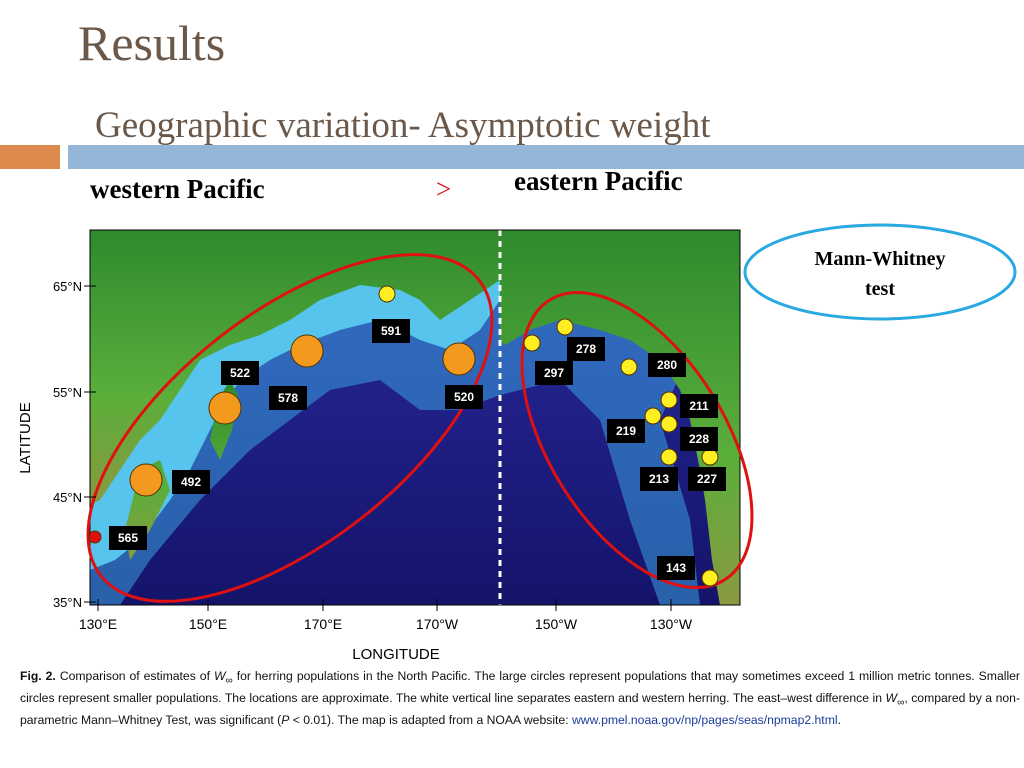  Describe the element at coordinates (403, 125) in the screenshot. I see `slide-subtitle: Geographic variation- Asymptotic weight` at that location.